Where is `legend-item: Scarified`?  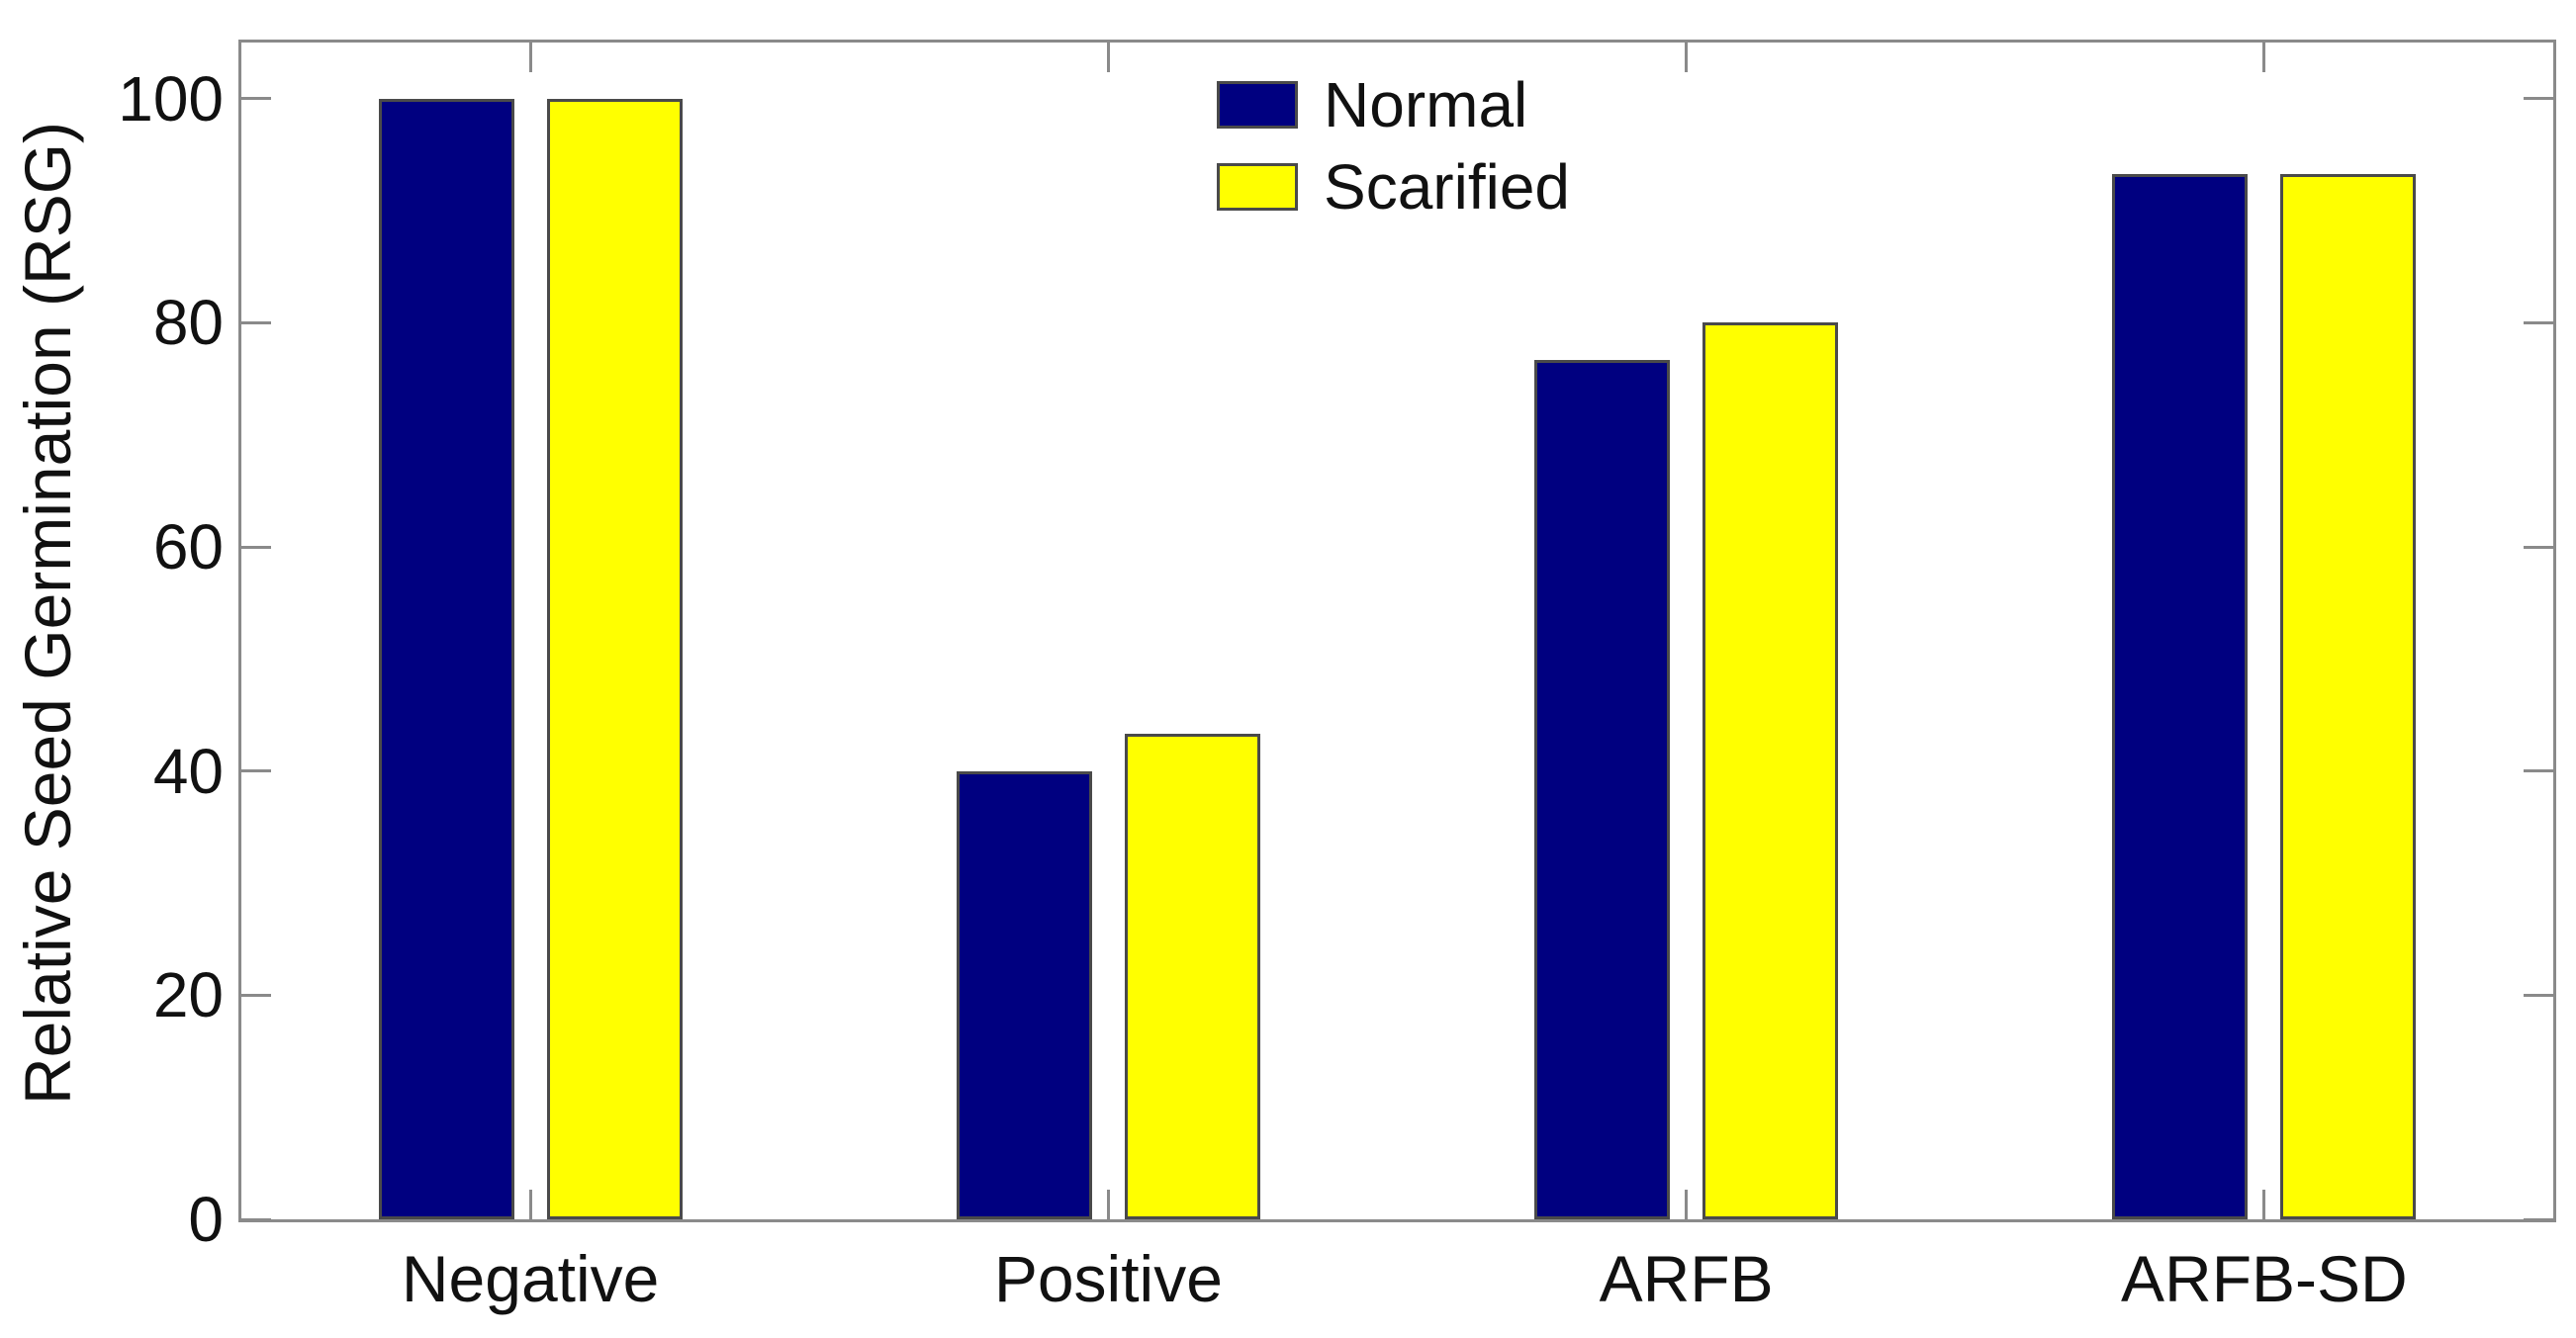 legend-item: Scarified is located at coordinates (1393, 186).